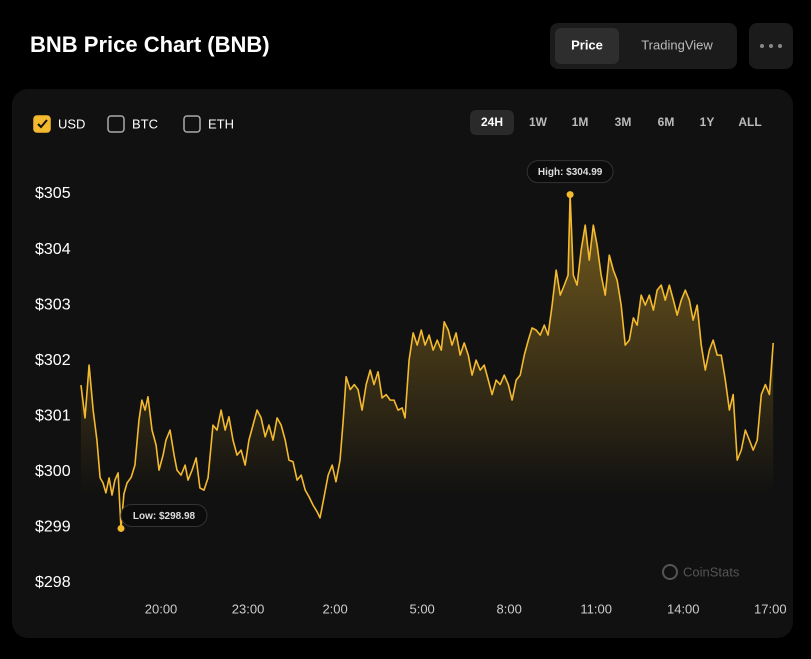 Image resolution: width=811 pixels, height=659 pixels. I want to click on y-tick-label: $299, so click(53, 527).